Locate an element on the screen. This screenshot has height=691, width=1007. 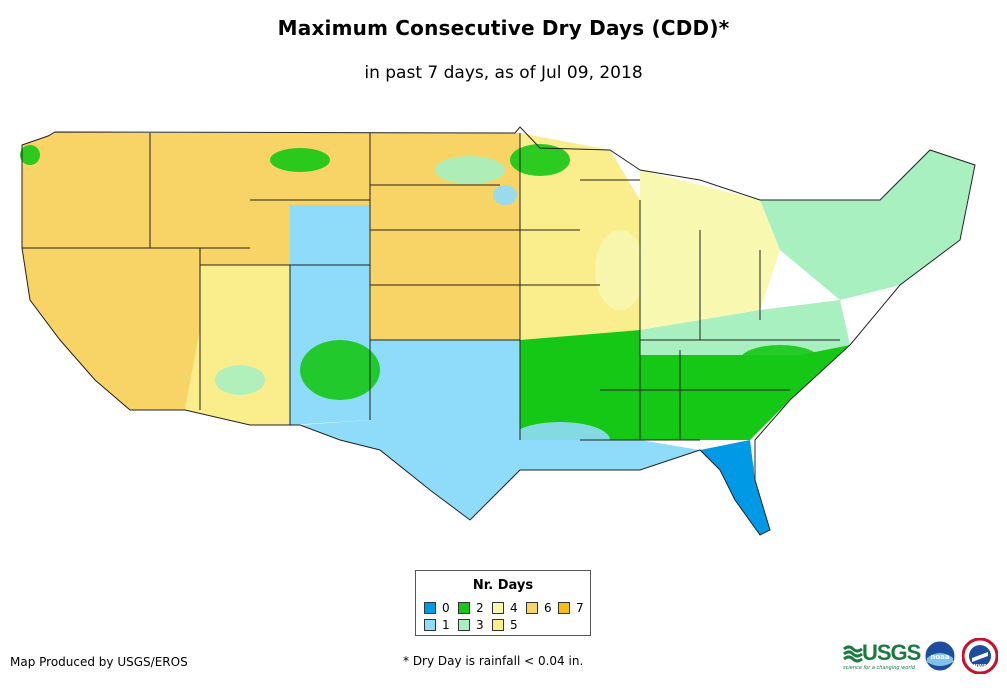
legend-label-2: 2 is located at coordinates (480, 608).